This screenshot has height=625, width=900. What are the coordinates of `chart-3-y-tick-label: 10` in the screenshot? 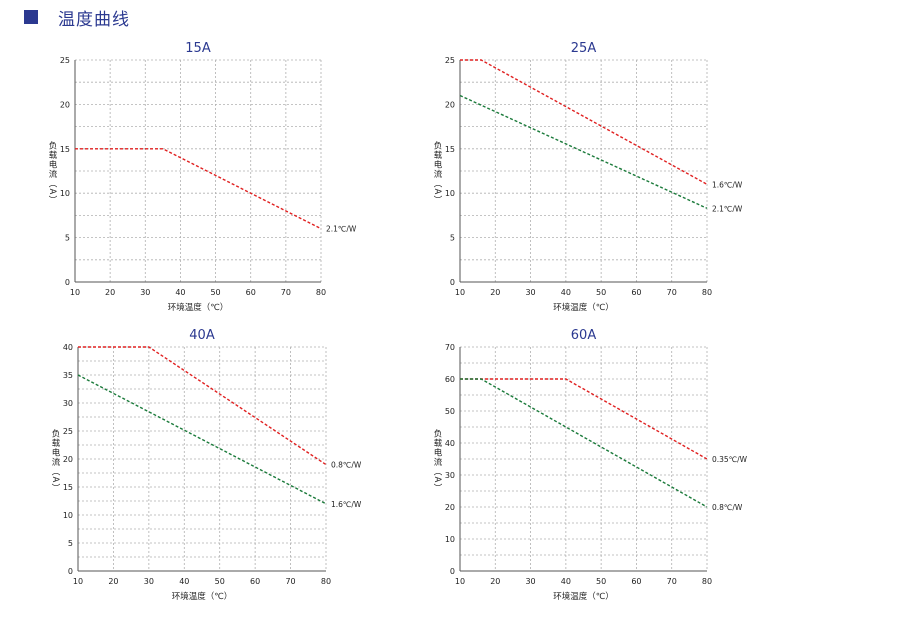 It's located at (450, 539).